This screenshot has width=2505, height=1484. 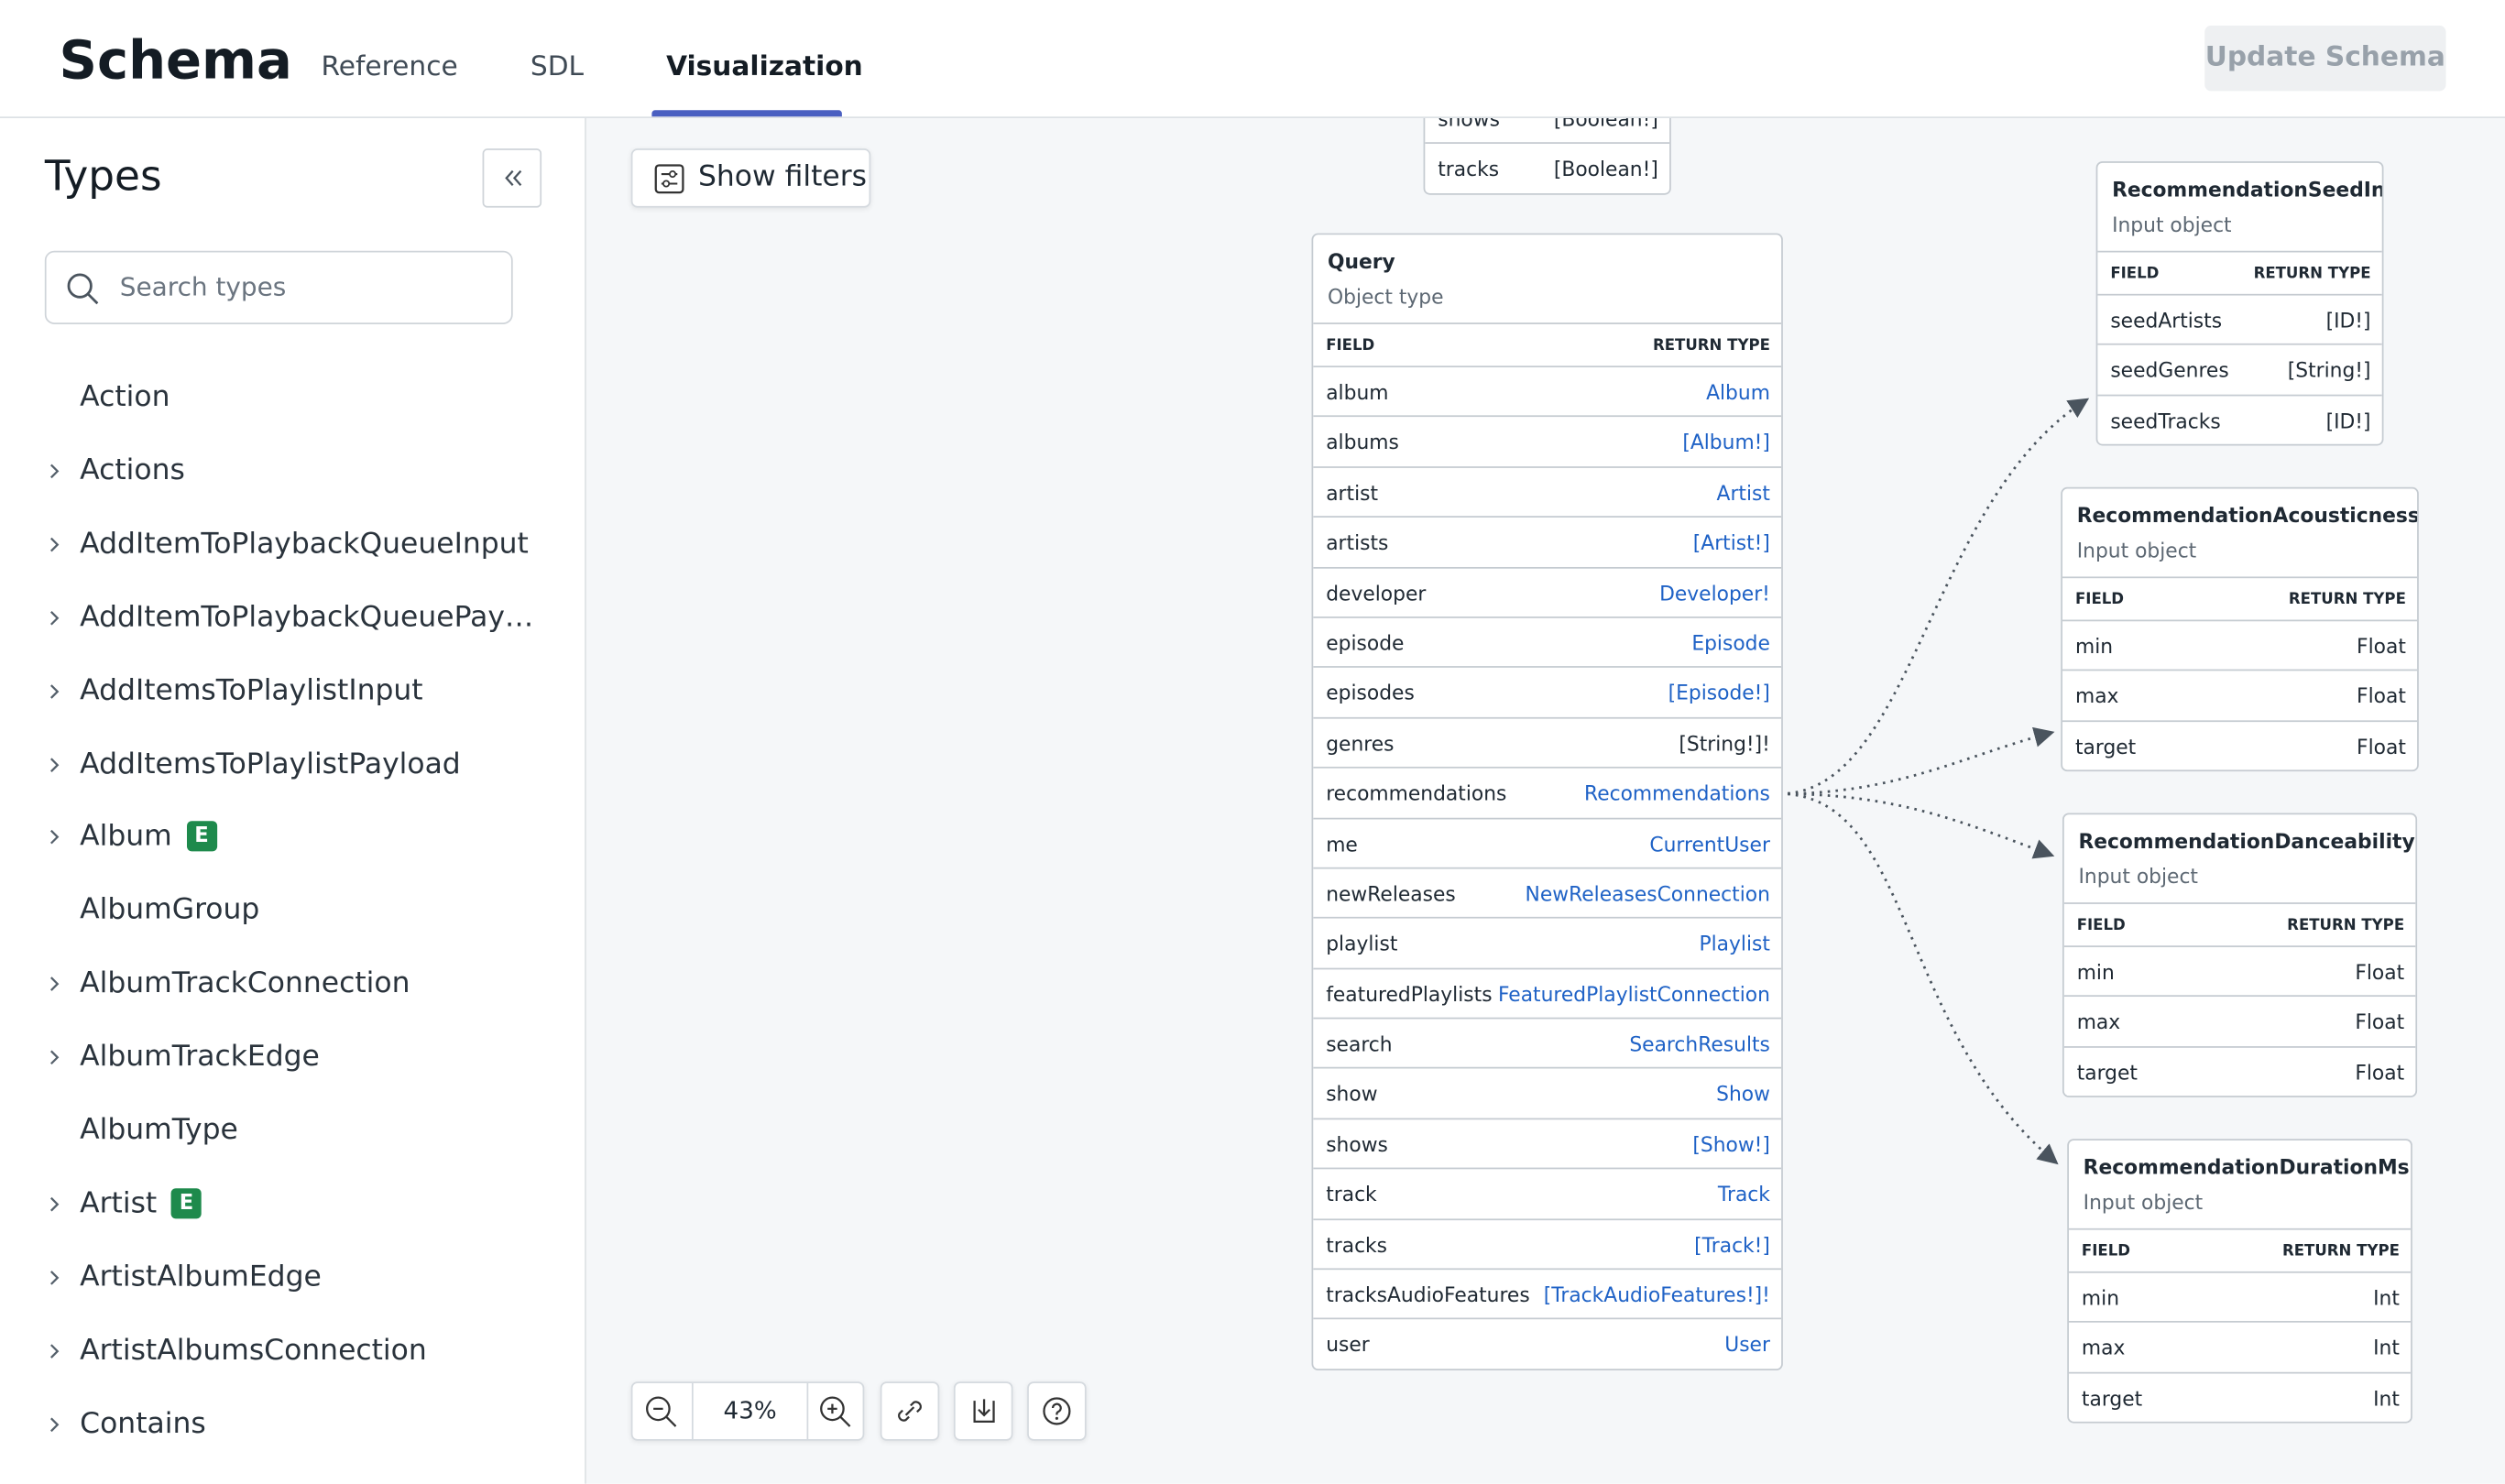 What do you see at coordinates (1656, 1295) in the screenshot?
I see `field-type: [TrackAudioFeatures!]!` at bounding box center [1656, 1295].